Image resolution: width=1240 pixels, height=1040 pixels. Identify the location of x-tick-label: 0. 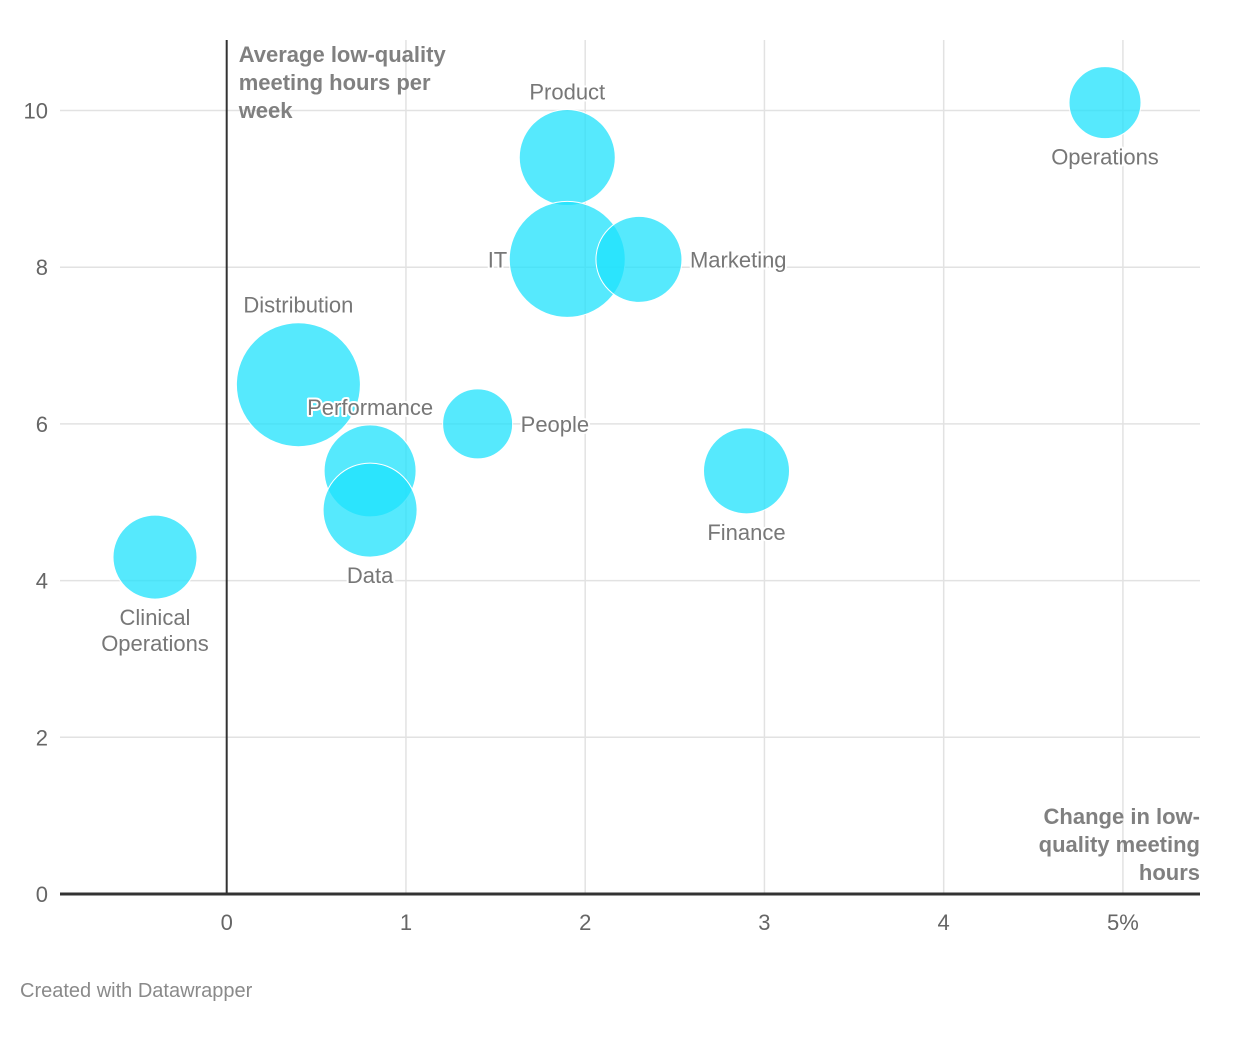
(227, 922).